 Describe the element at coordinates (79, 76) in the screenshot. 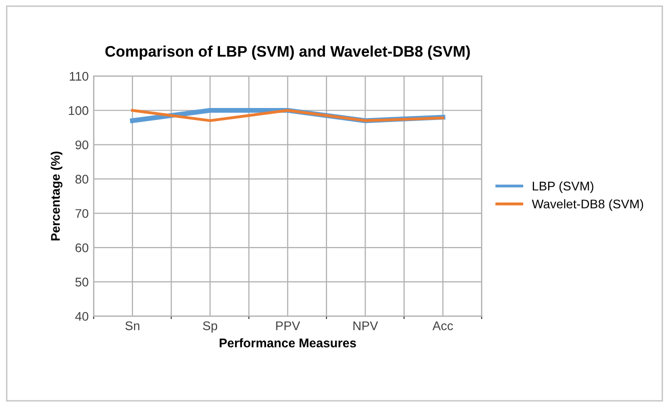

I see `y-tick-label: 110` at that location.